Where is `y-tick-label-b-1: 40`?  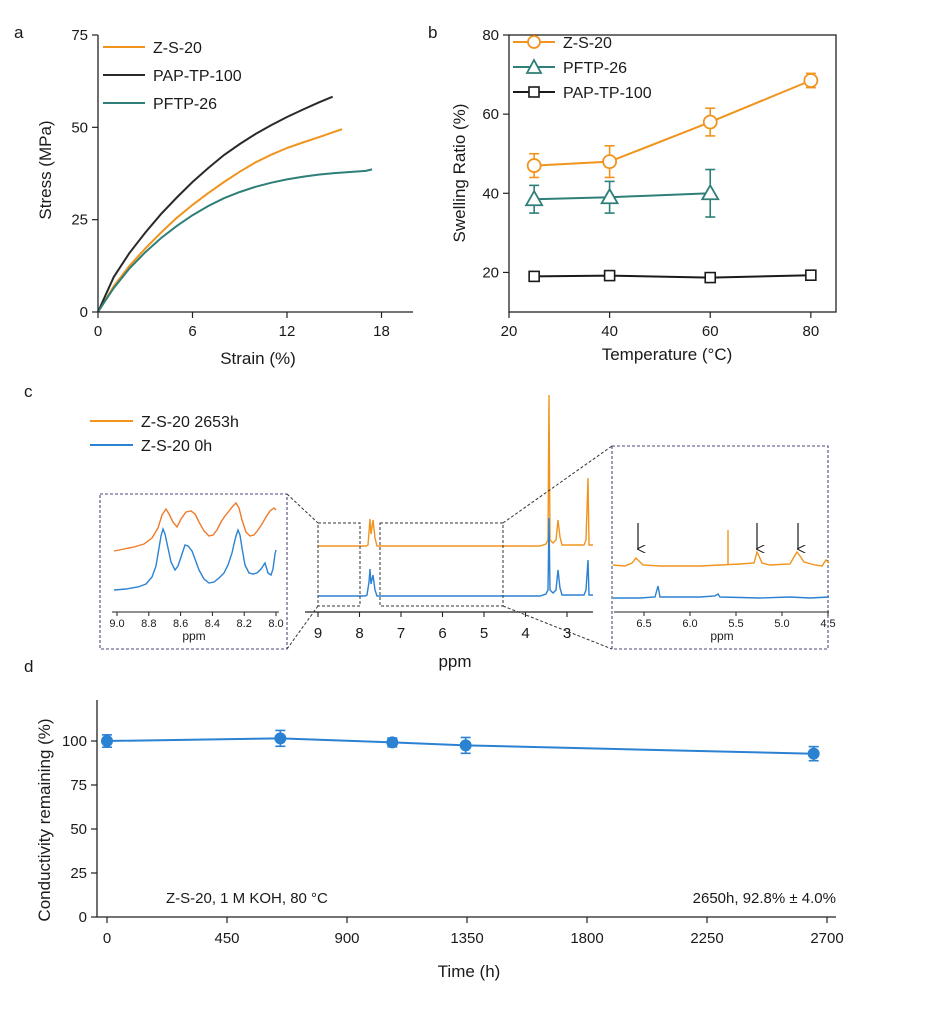
y-tick-label-b-1: 40 is located at coordinates (490, 193).